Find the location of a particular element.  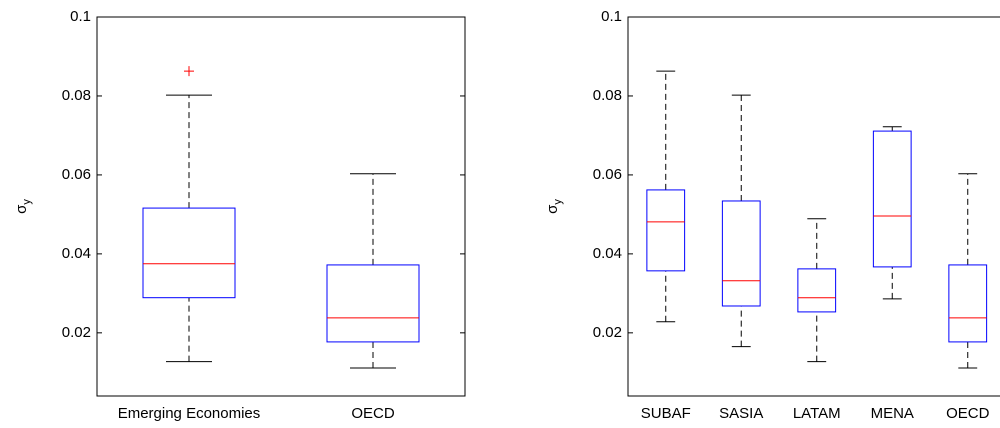

x-tick-label: MENA is located at coordinates (892, 413).